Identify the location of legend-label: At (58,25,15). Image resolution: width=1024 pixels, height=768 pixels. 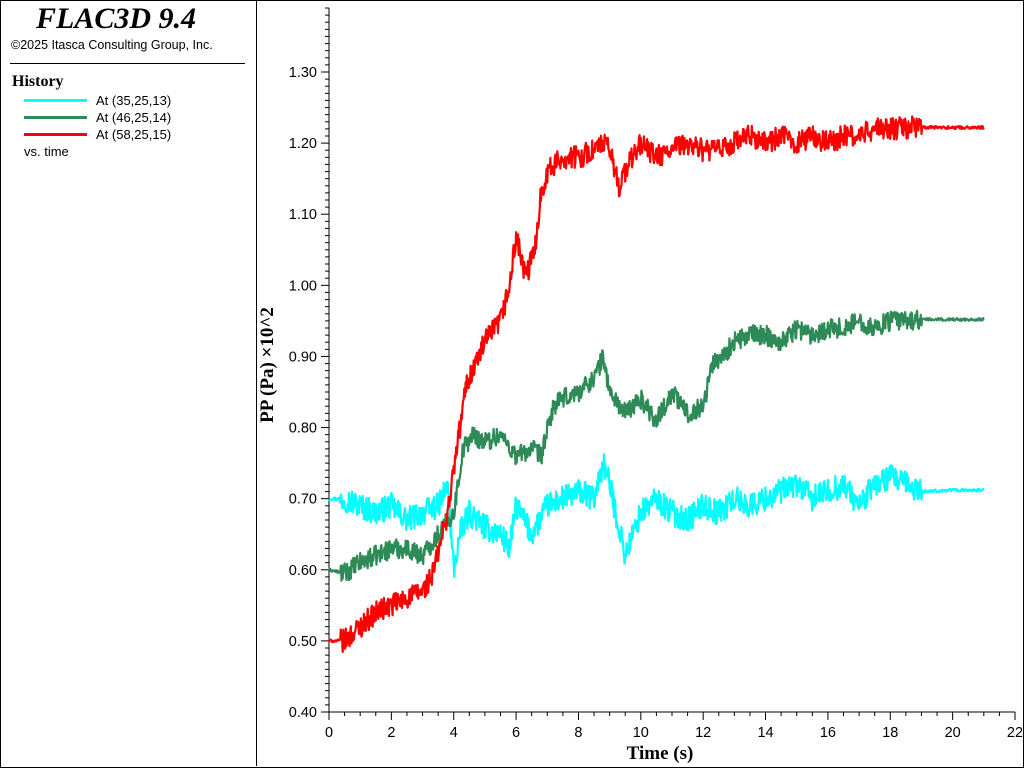
(134, 134).